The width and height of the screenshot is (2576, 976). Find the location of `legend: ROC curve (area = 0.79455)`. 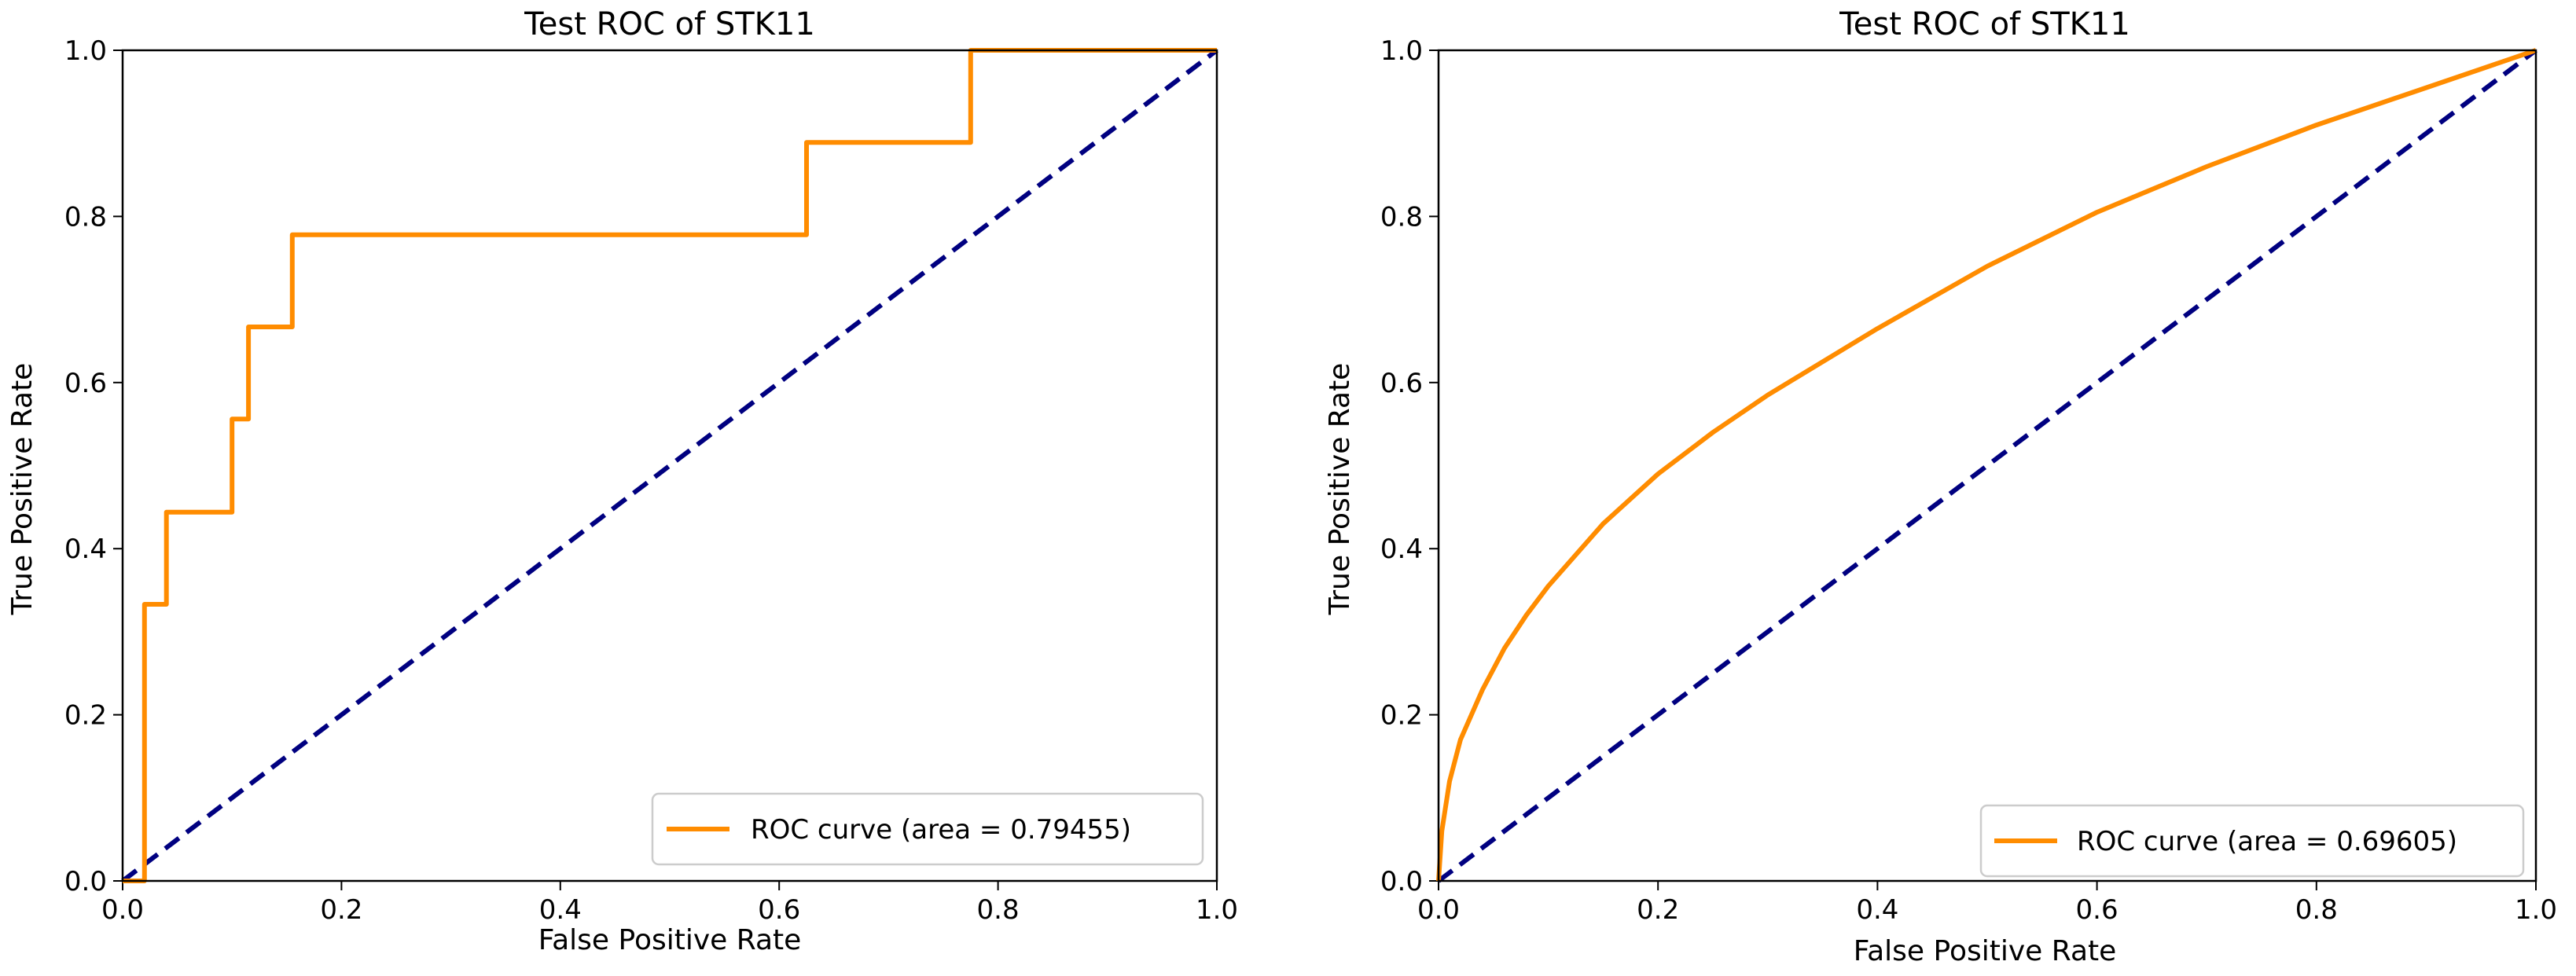

legend: ROC curve (area = 0.79455) is located at coordinates (927, 829).